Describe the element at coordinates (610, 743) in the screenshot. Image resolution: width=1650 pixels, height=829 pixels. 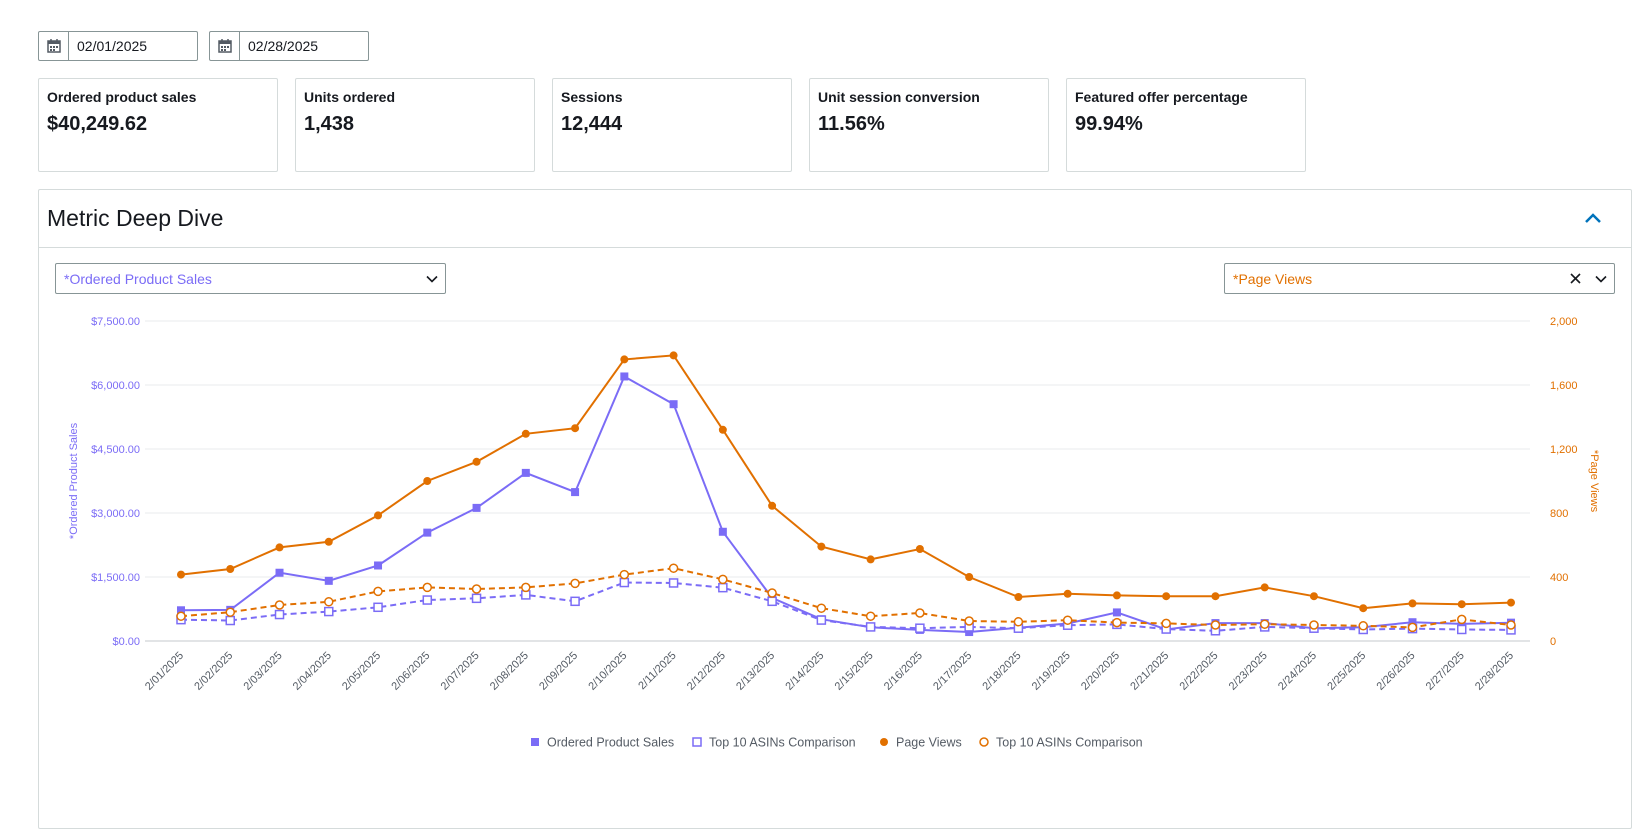
I see `legend-item-label: Ordered Product Sales` at that location.